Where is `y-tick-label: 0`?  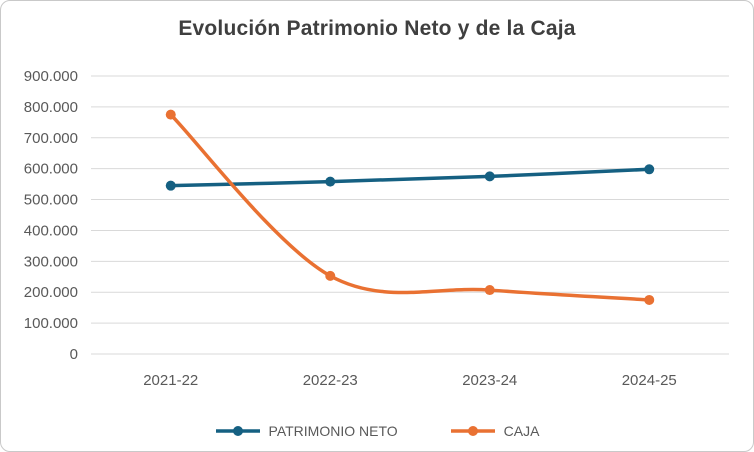
y-tick-label: 0 is located at coordinates (74, 354).